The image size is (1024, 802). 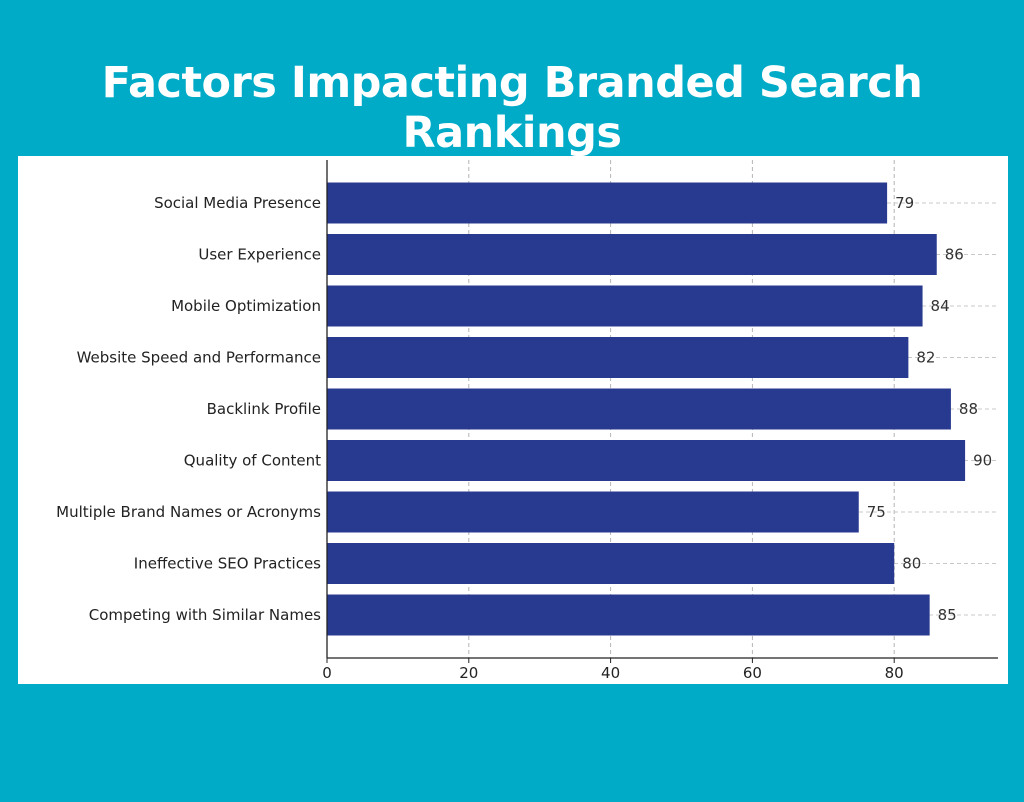 What do you see at coordinates (752, 673) in the screenshot?
I see `x-tick-label: 60` at bounding box center [752, 673].